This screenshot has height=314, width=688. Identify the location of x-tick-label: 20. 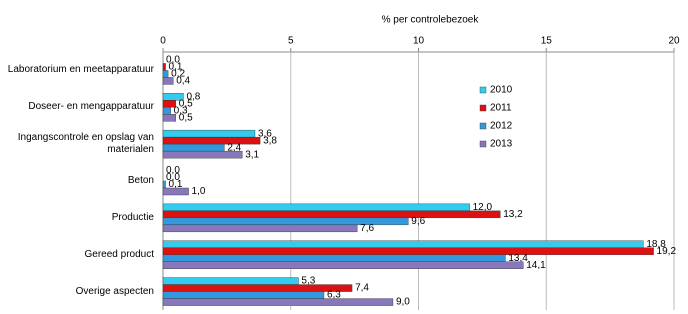
(674, 41).